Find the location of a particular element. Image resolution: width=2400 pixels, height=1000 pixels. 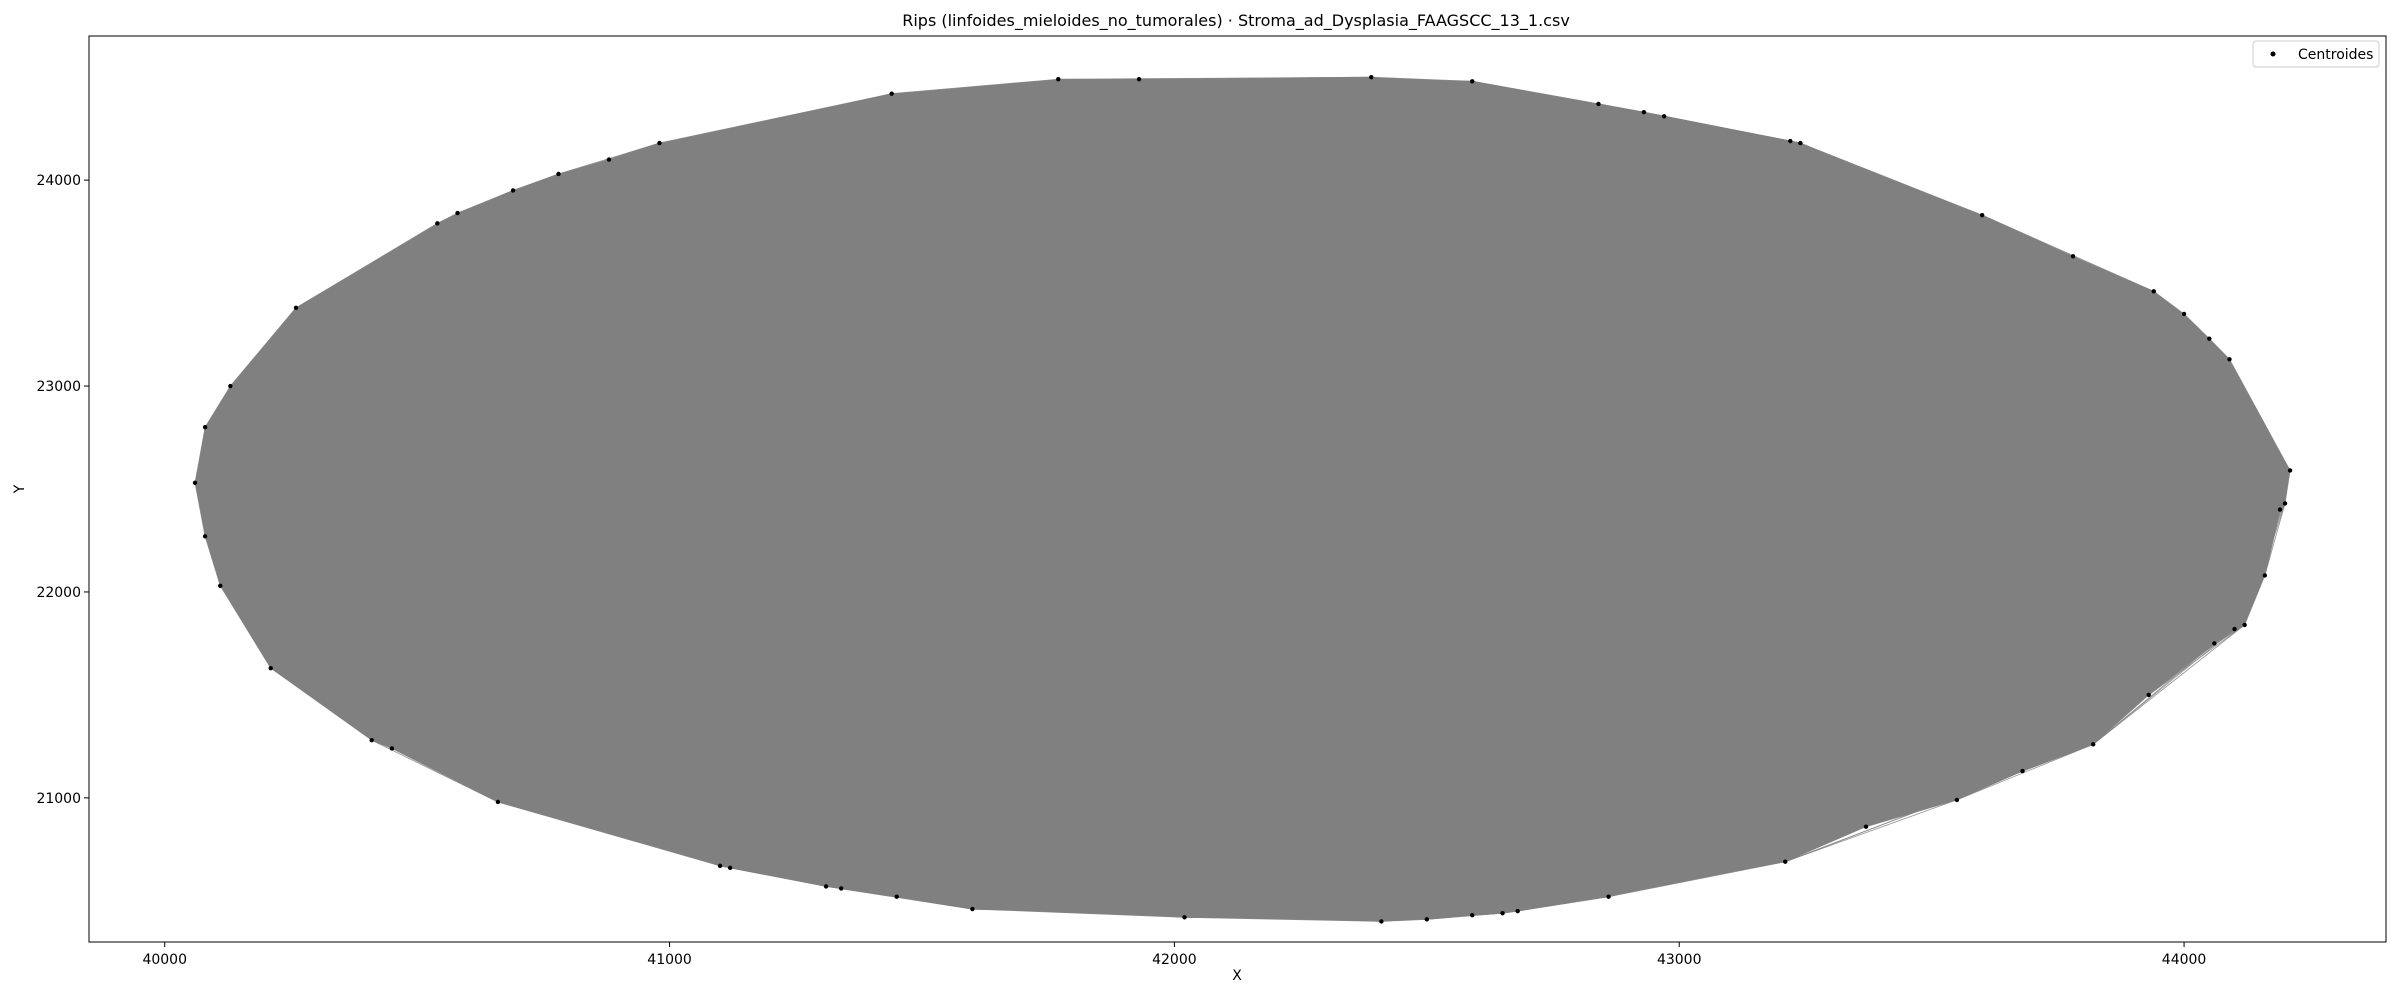

y-tick-label: 24000 is located at coordinates (58, 181).